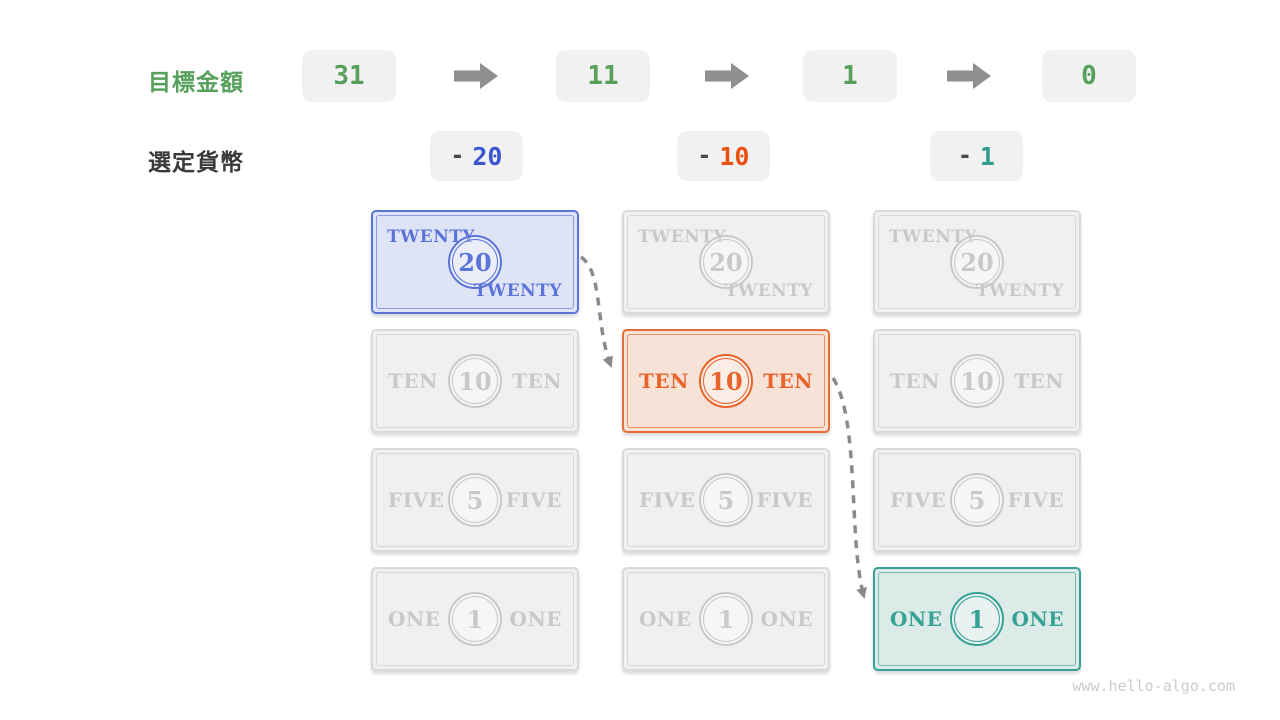  I want to click on banknote-one-col3-selected: ONE 1 ONE, so click(977, 619).